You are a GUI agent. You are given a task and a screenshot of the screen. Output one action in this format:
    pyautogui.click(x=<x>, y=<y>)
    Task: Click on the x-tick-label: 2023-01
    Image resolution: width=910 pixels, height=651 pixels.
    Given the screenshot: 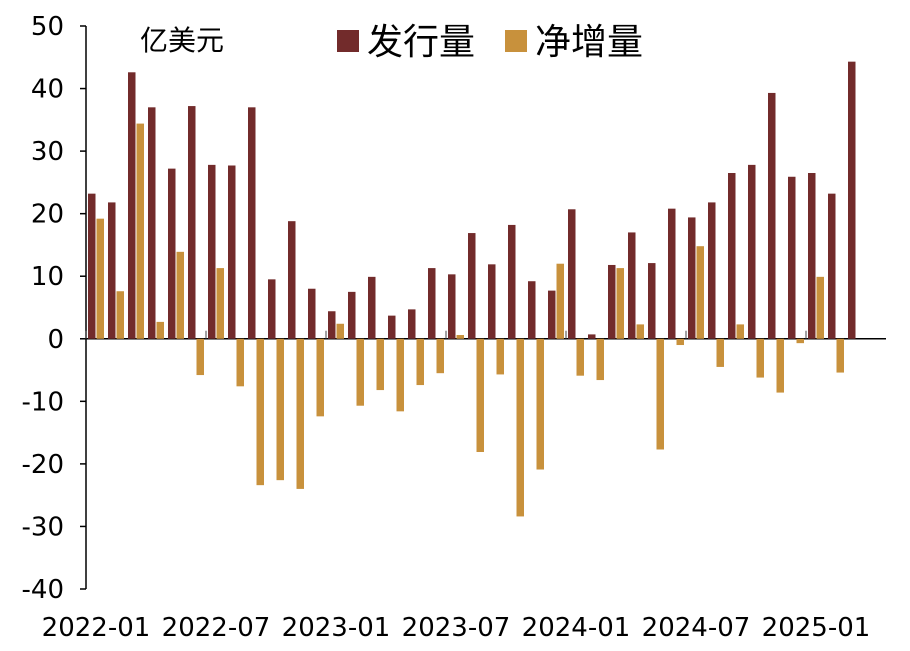 What is the action you would take?
    pyautogui.click(x=336, y=628)
    